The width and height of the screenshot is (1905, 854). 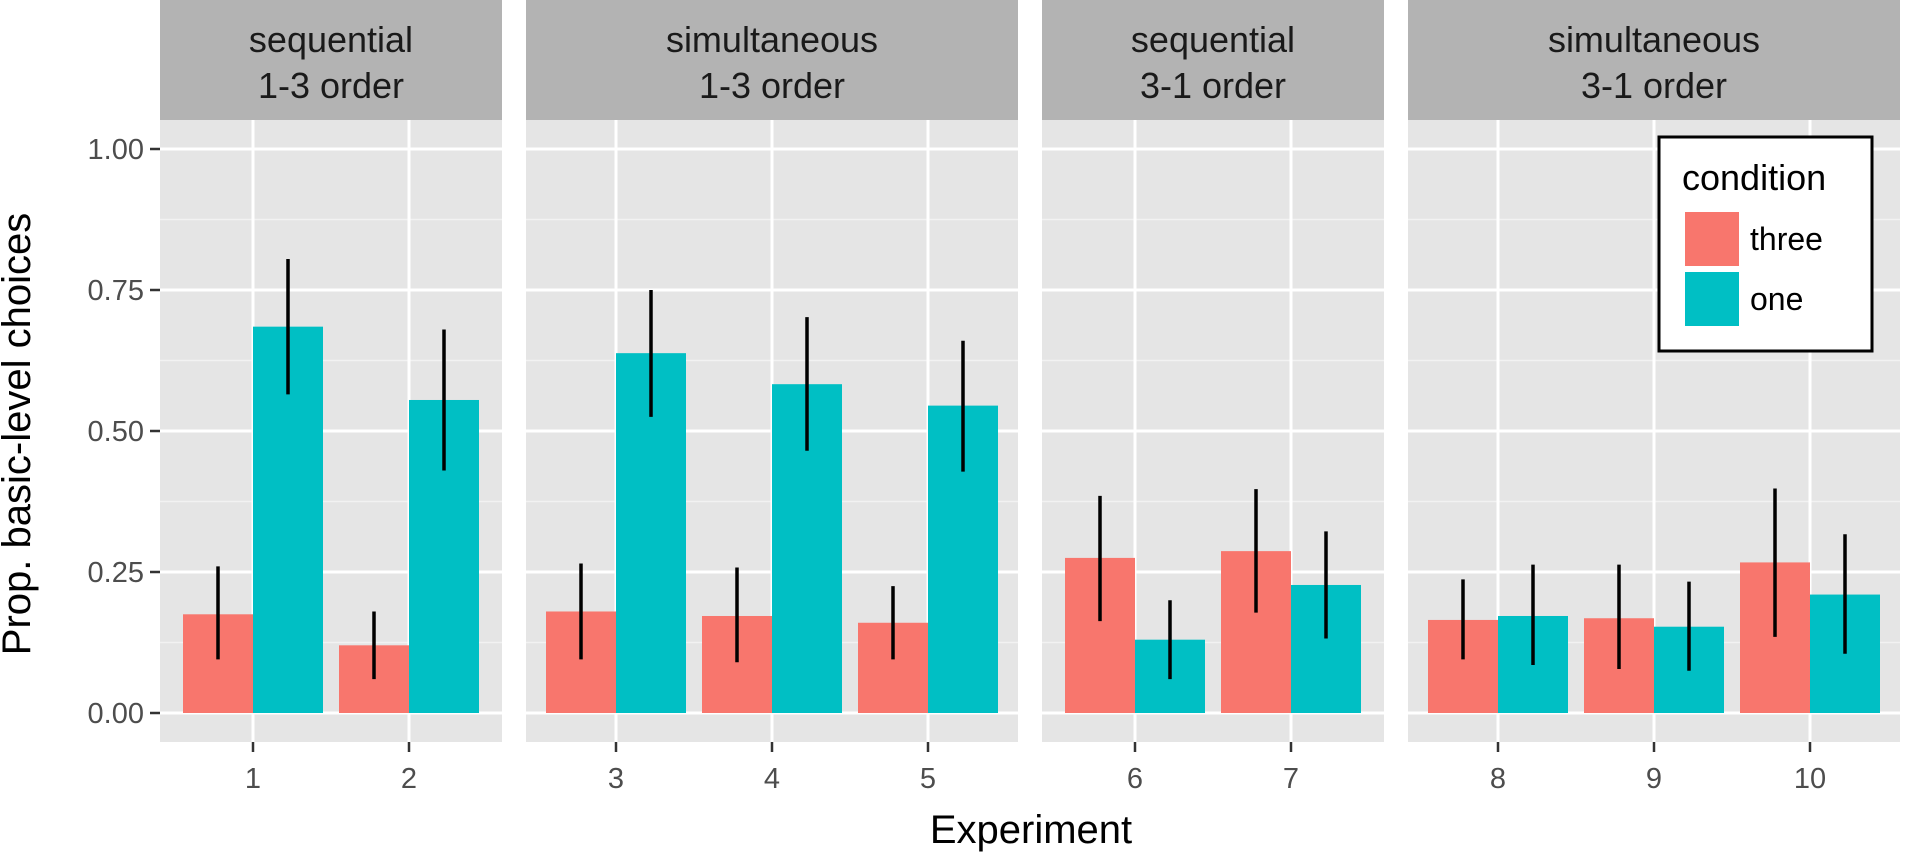 What do you see at coordinates (1654, 779) in the screenshot?
I see `x-tick-label: 9` at bounding box center [1654, 779].